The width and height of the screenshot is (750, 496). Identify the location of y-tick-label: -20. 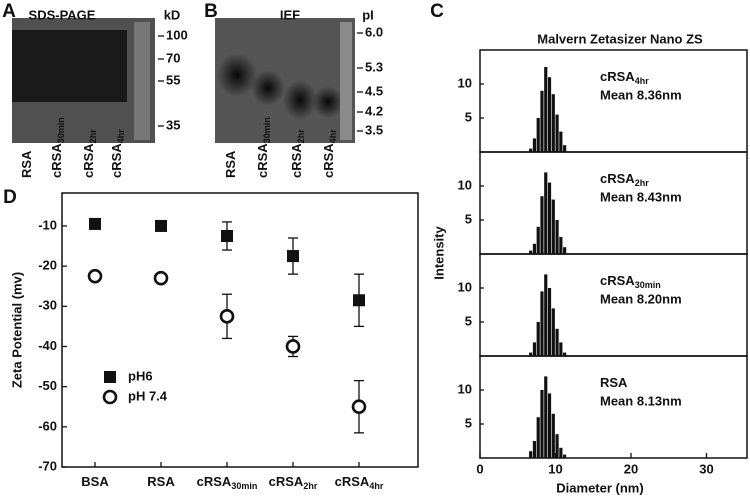
(47, 265).